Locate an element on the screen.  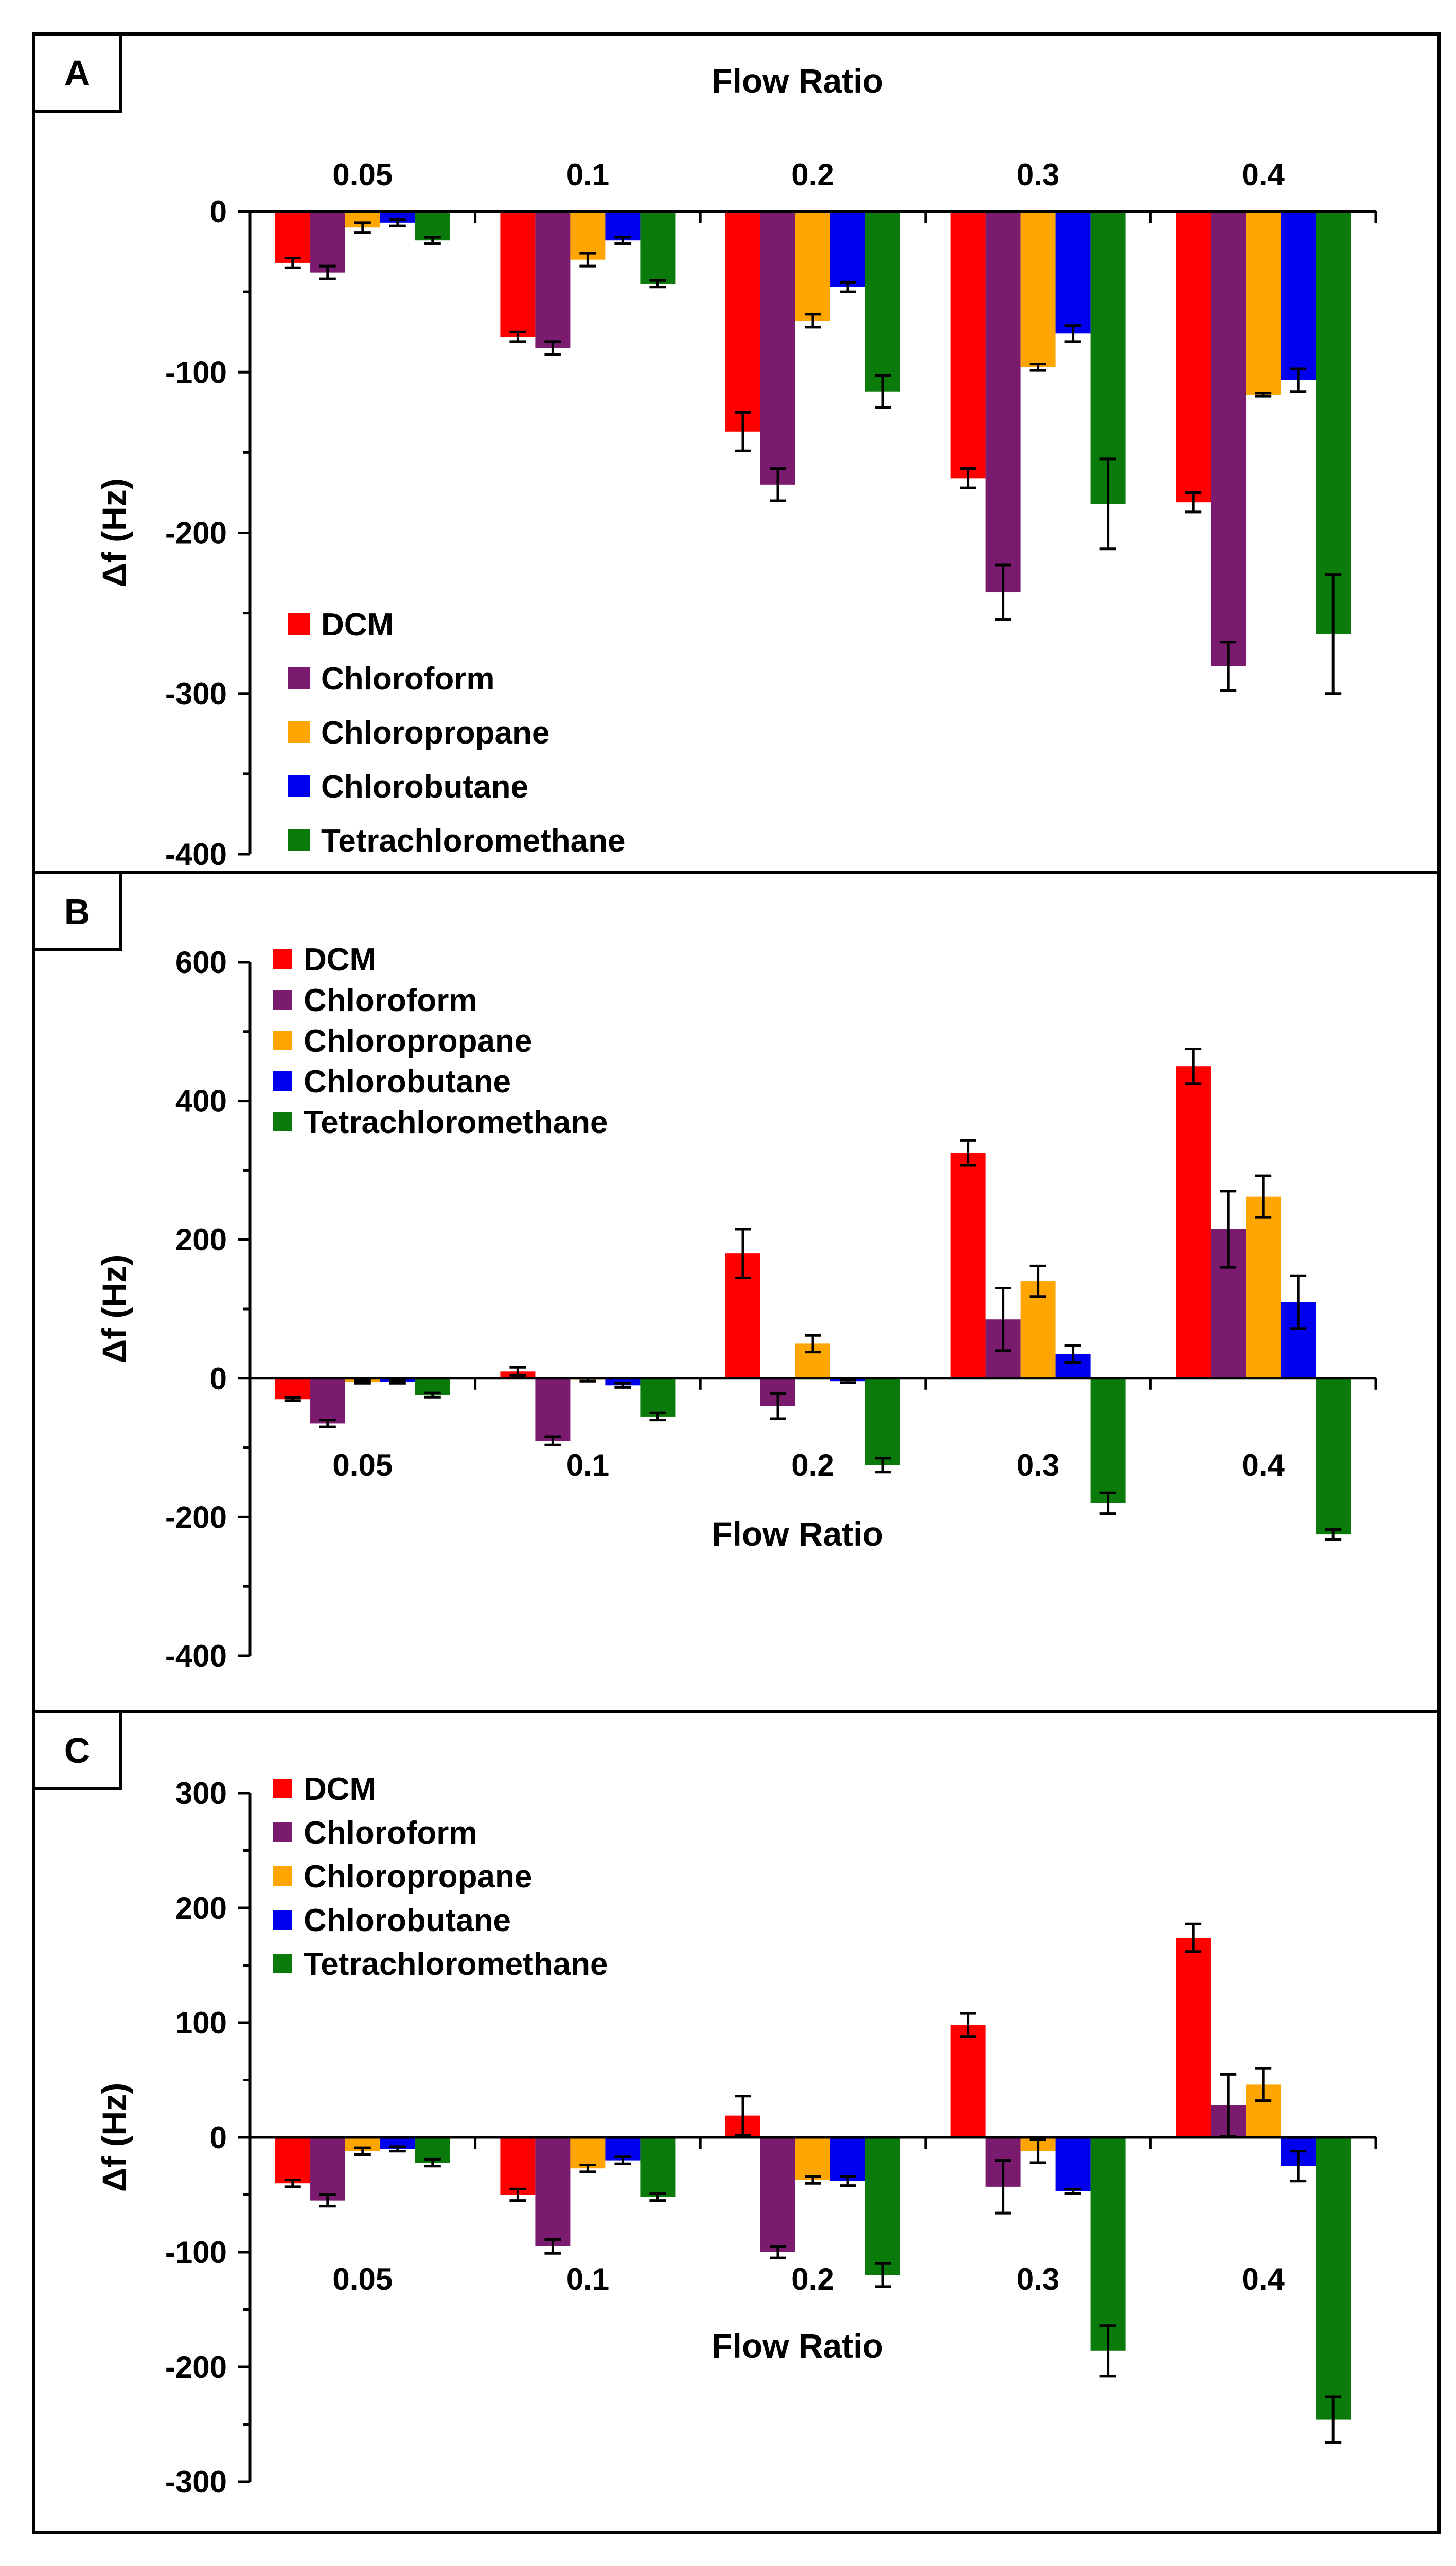
y-tick-label: 300 is located at coordinates (201, 1794).